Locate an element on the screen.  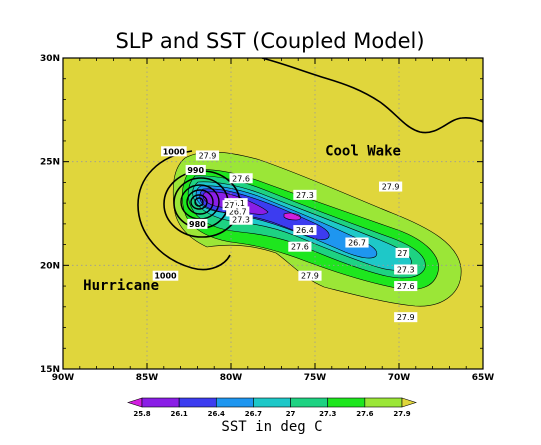
map-annotation: Hurricane is located at coordinates (121, 286).